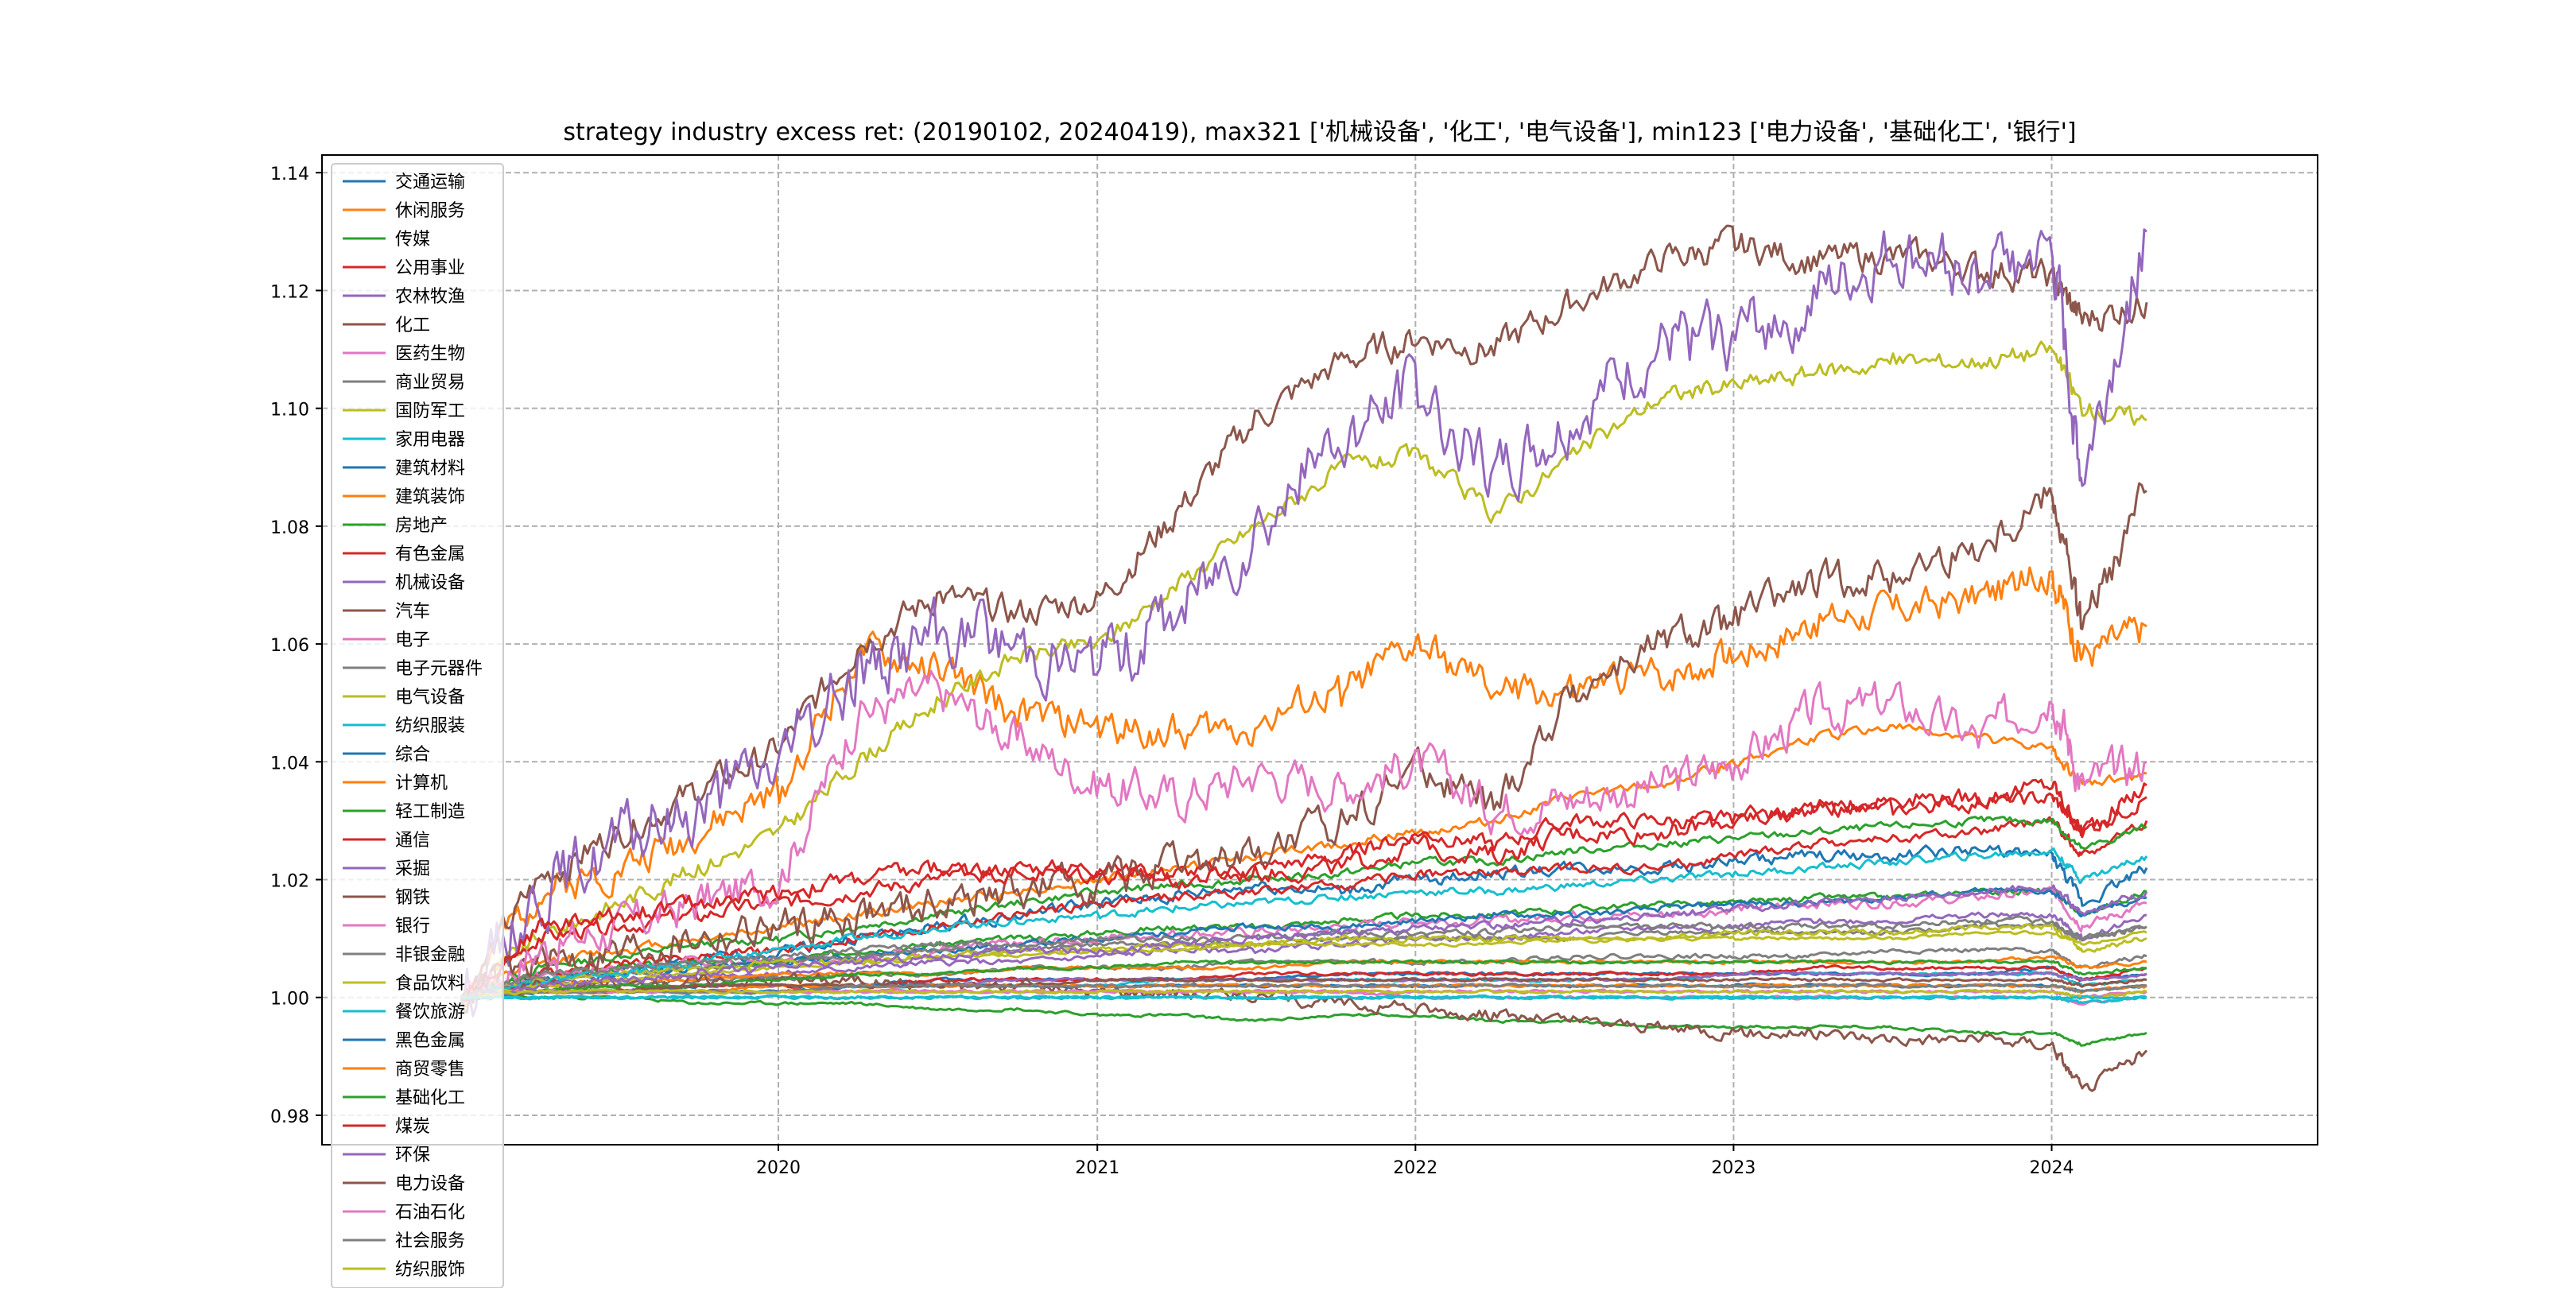 The width and height of the screenshot is (2576, 1291). Describe the element at coordinates (1415, 1168) in the screenshot. I see `x-tick-label: 2022` at that location.